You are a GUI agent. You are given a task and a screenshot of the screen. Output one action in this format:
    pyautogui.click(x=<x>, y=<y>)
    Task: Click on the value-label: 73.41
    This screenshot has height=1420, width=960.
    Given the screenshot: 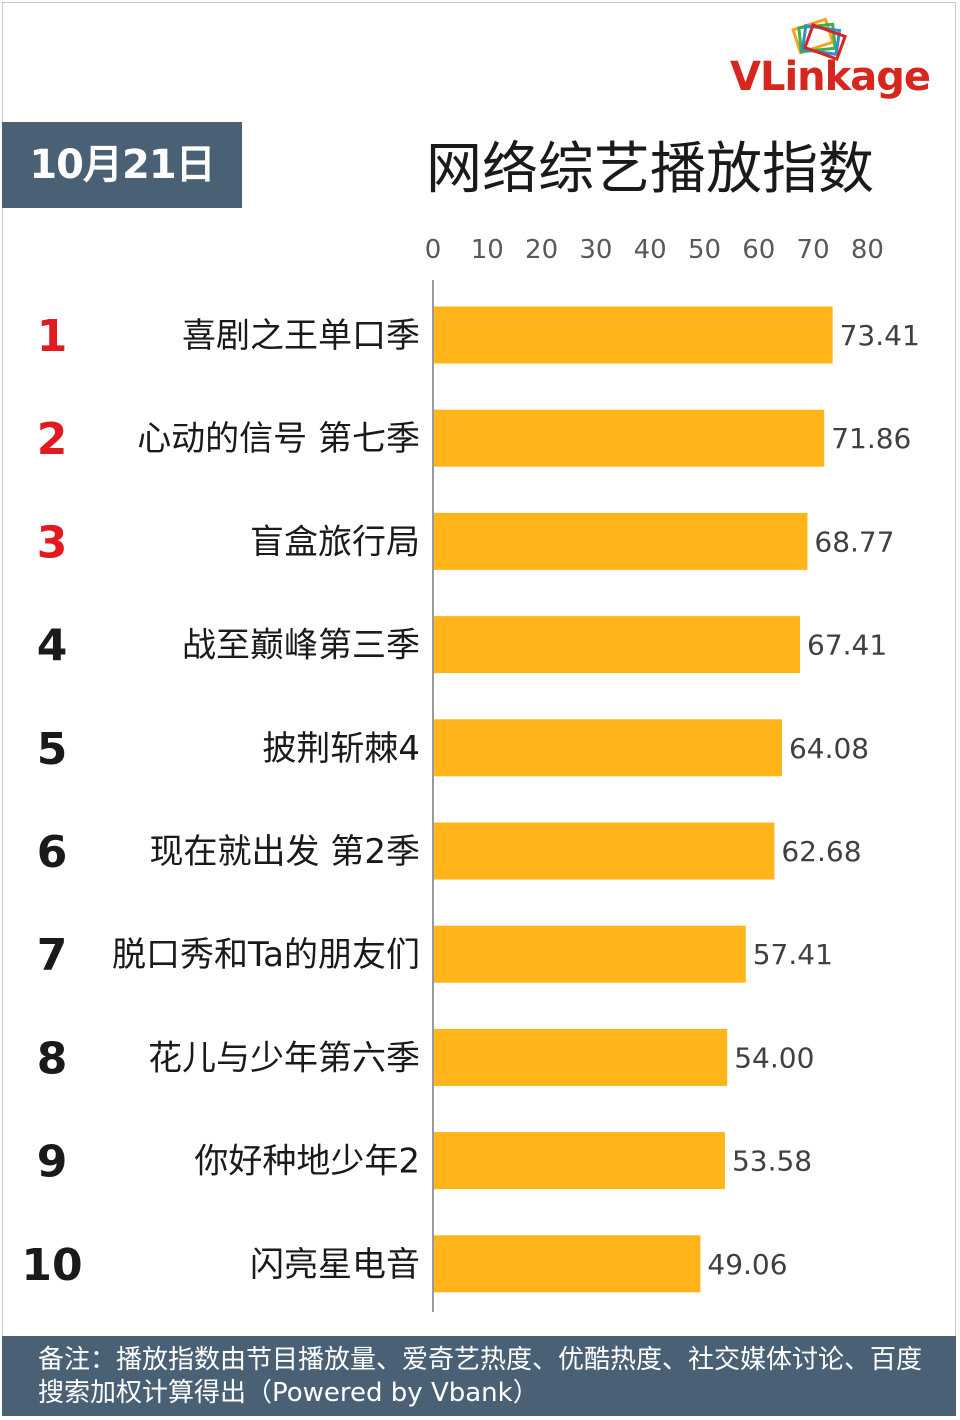 What is the action you would take?
    pyautogui.click(x=880, y=335)
    